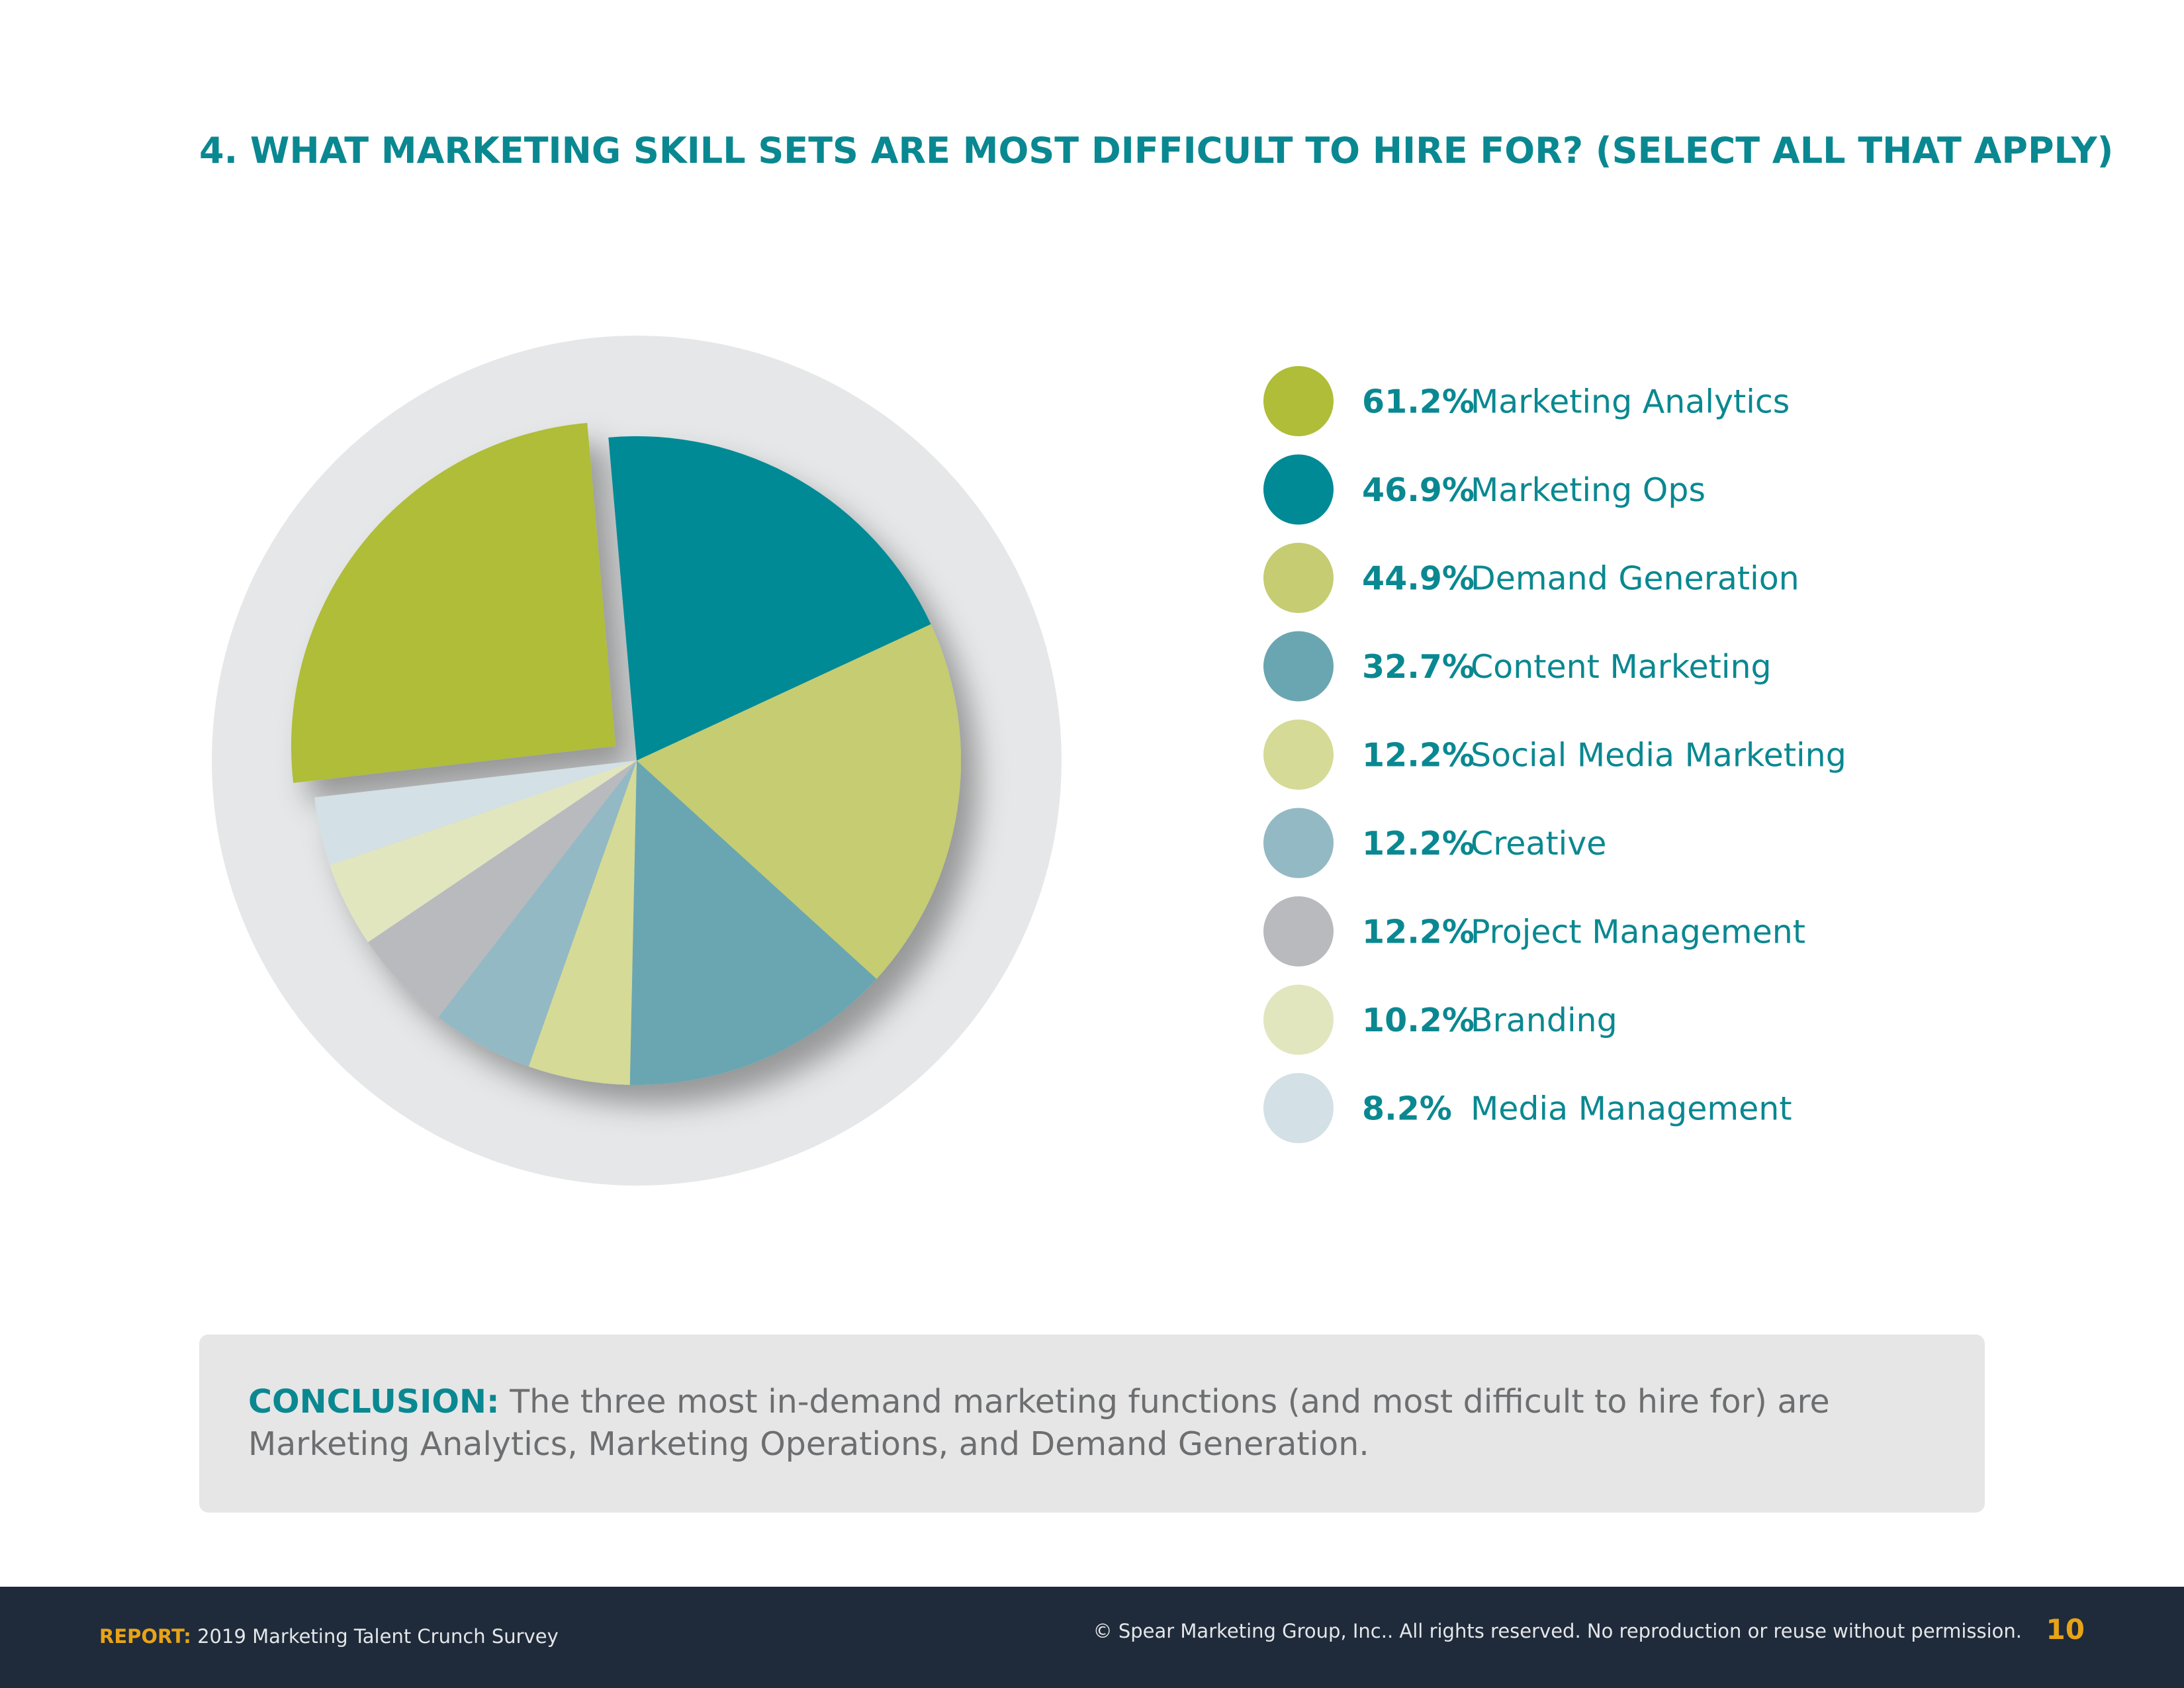  I want to click on pie, so click(626, 753).